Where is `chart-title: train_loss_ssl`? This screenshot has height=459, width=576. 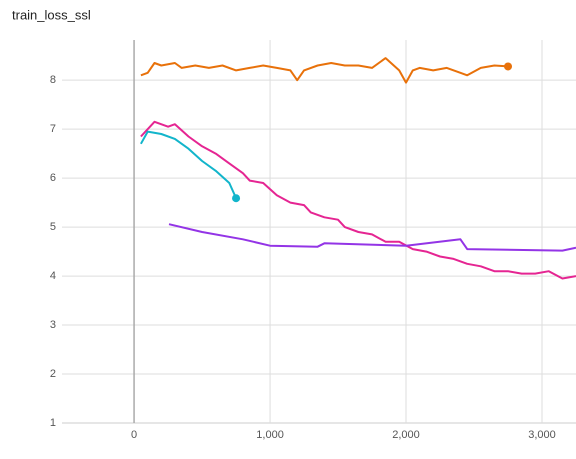
chart-title: train_loss_ssl is located at coordinates (51, 14).